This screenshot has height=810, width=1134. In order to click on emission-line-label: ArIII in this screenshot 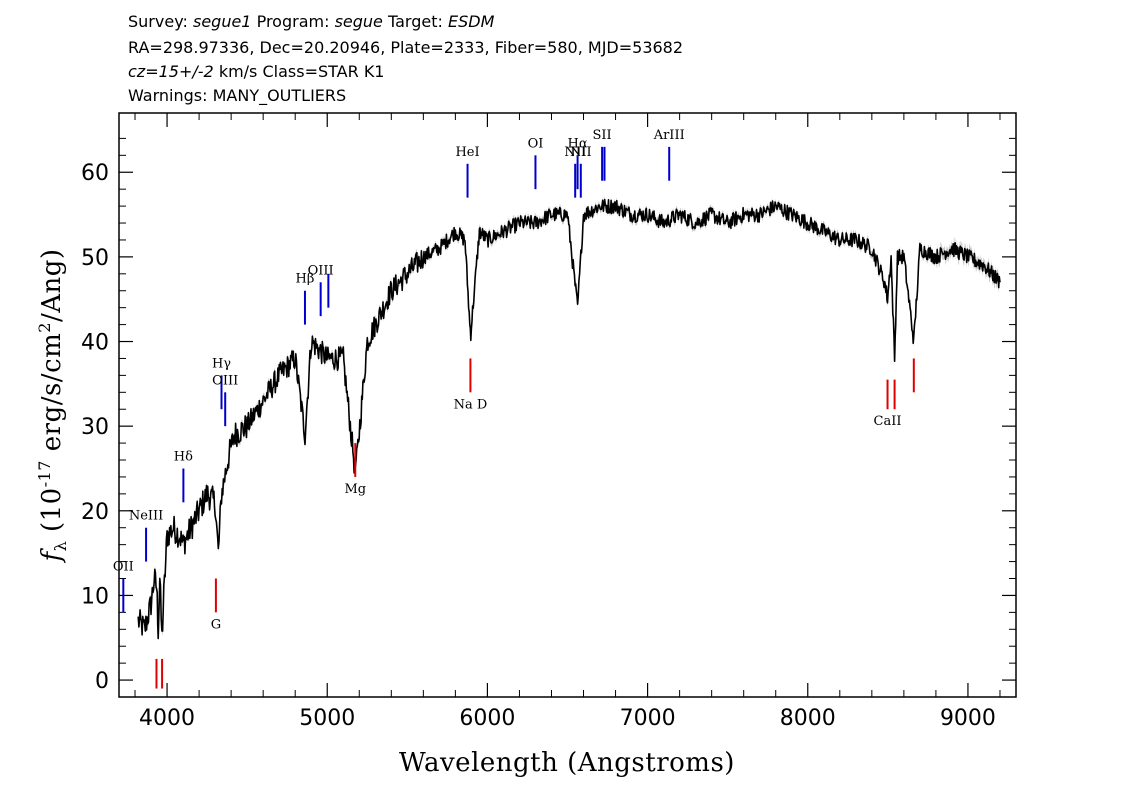, I will do `click(669, 135)`.